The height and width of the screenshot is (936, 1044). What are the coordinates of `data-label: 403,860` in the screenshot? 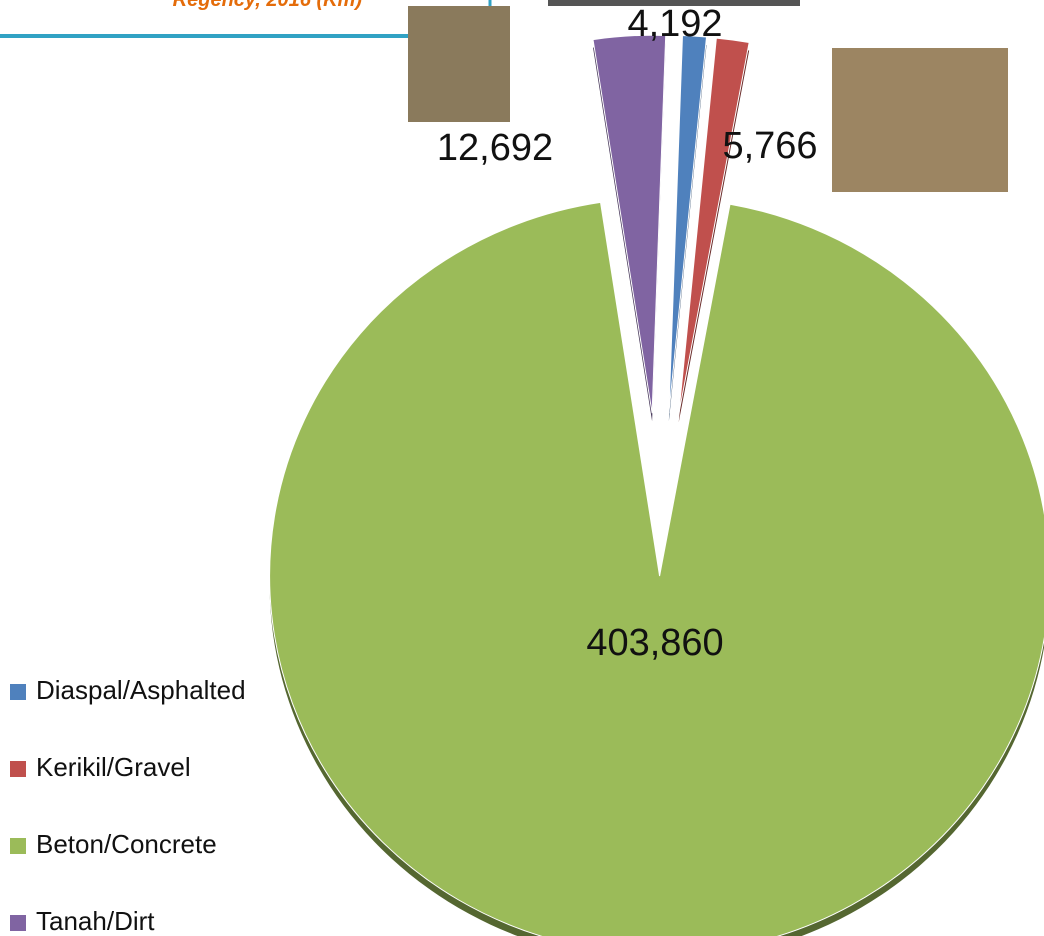 It's located at (654, 643).